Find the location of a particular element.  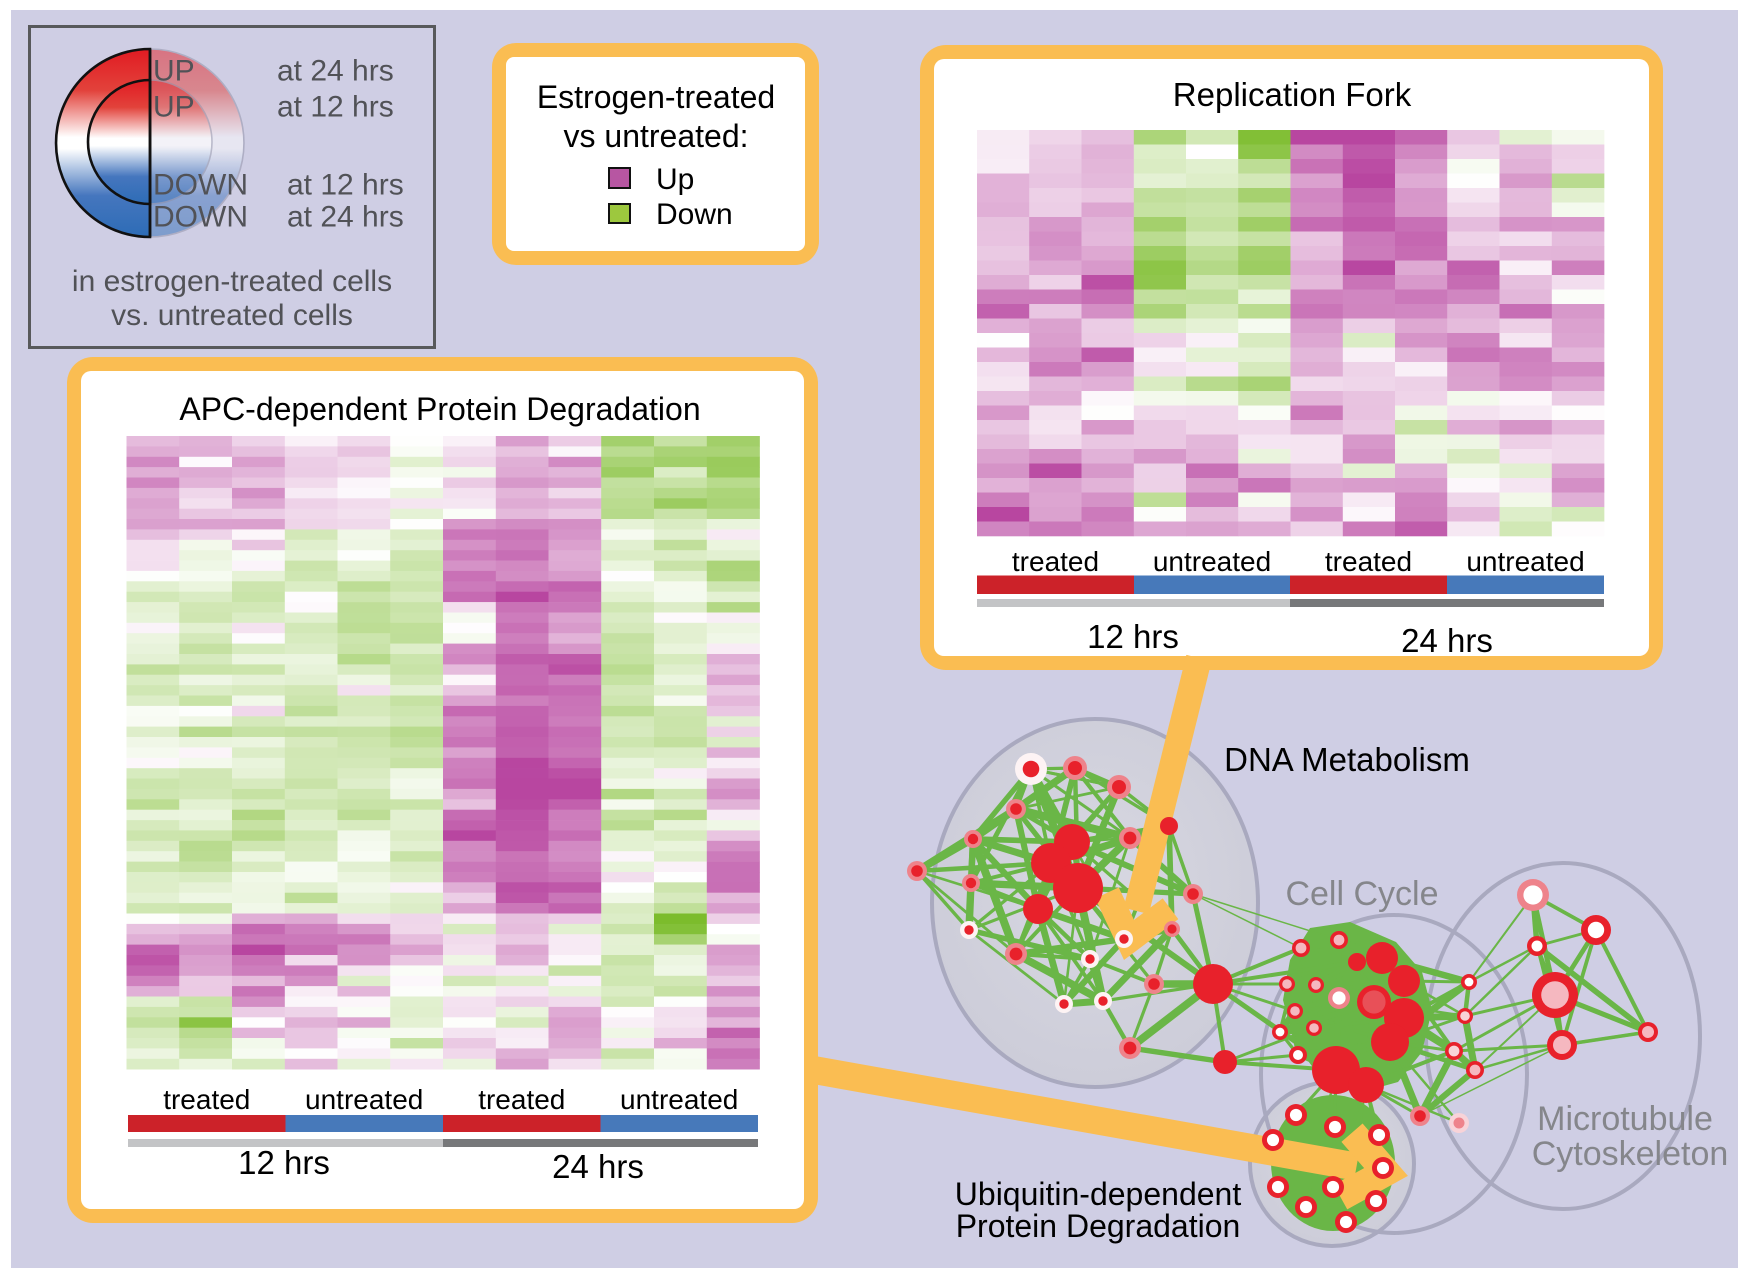

svg-text: Protein Degradation is located at coordinates (1098, 1226).